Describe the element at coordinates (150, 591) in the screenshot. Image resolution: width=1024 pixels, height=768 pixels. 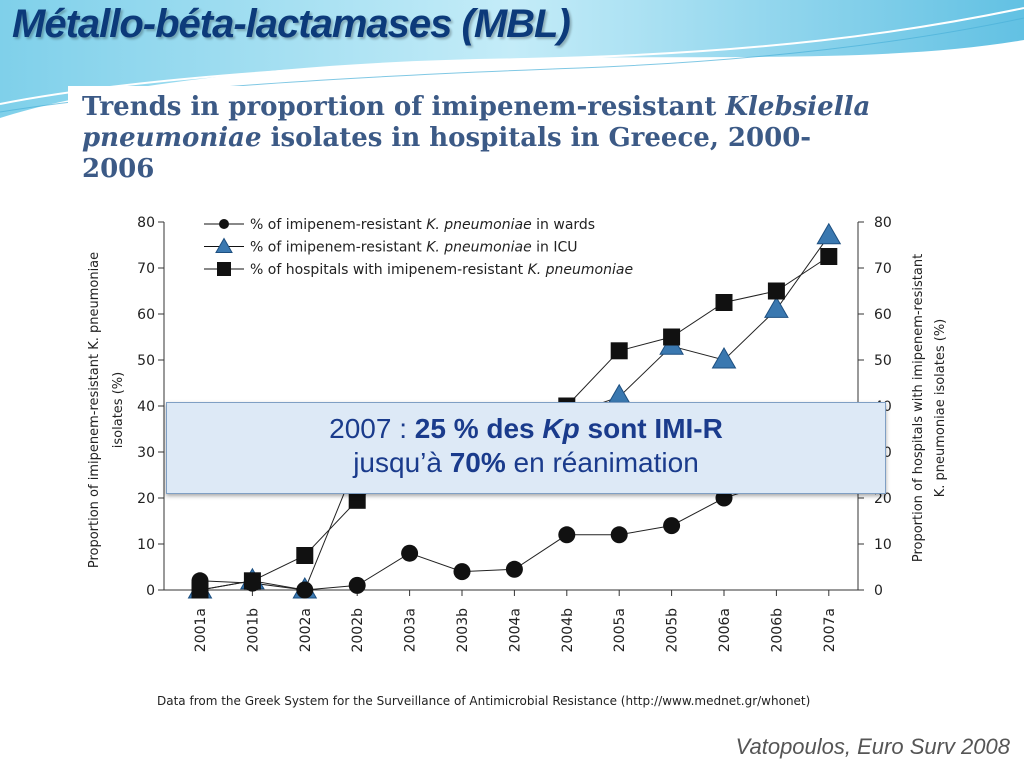
I see `y-tick-label-left: 0` at that location.